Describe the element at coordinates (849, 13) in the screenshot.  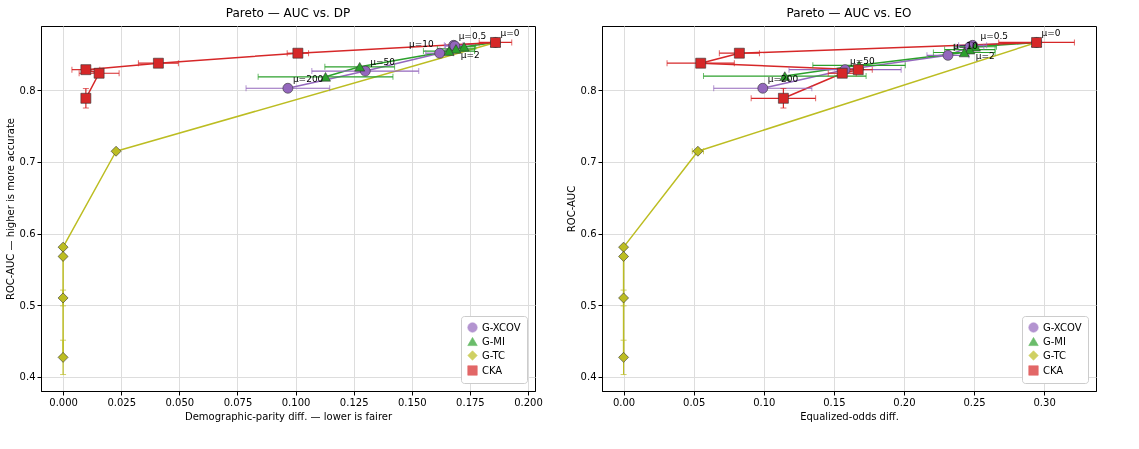
I see `chart-title: Pareto — AUC vs. EO` at that location.